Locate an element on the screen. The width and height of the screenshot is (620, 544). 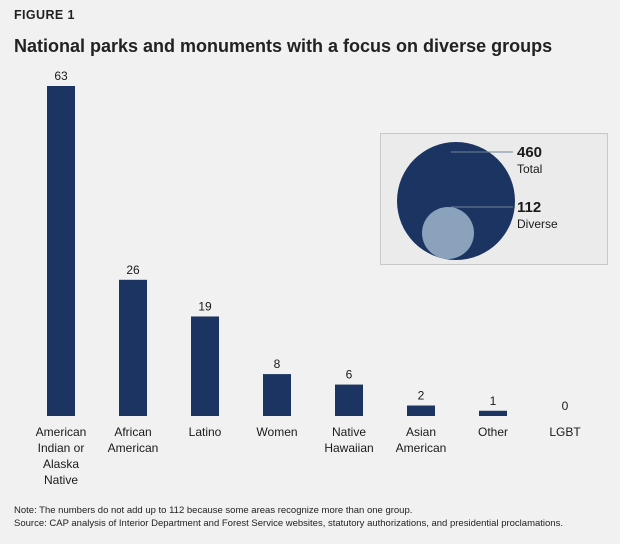
total-vs-diverse-inset: 460 Total 112 Diverse is located at coordinates (494, 199).